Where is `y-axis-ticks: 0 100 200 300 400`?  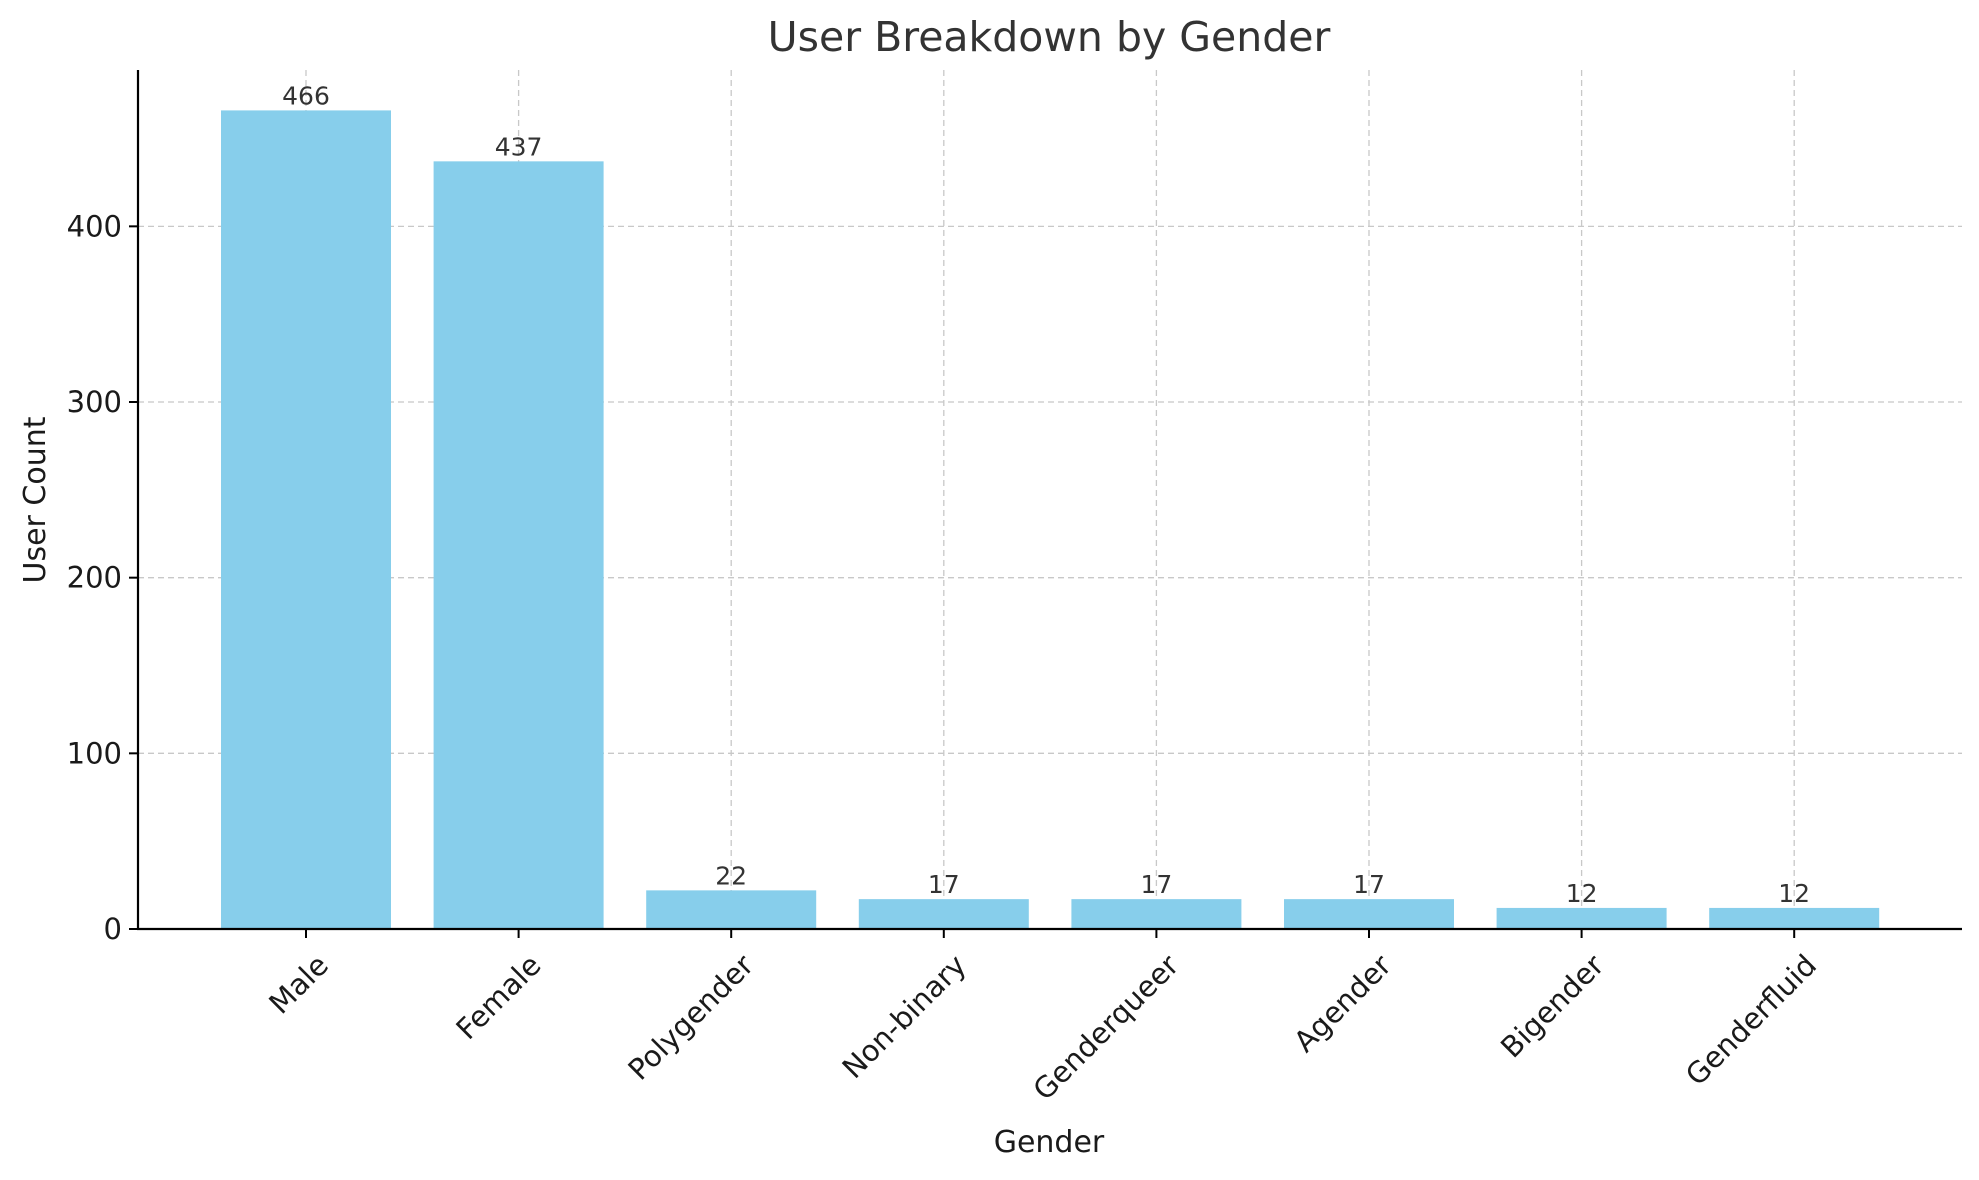
y-axis-ticks: 0 100 200 300 400 is located at coordinates (102, 577).